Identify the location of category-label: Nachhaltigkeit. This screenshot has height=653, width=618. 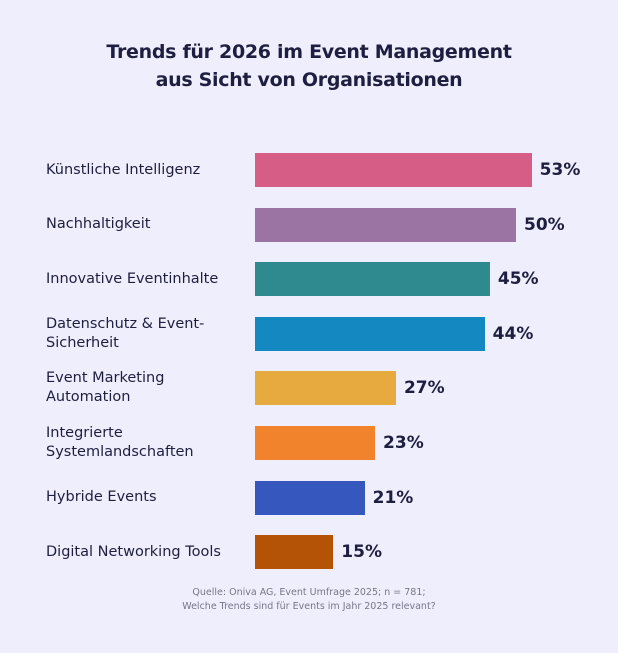
(98, 224).